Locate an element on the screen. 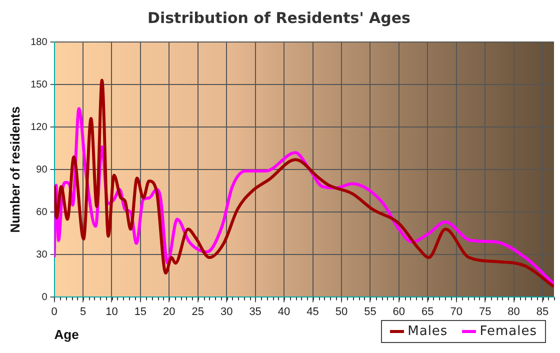 Image resolution: width=560 pixels, height=353 pixels. x-tick-label: 20 is located at coordinates (169, 312).